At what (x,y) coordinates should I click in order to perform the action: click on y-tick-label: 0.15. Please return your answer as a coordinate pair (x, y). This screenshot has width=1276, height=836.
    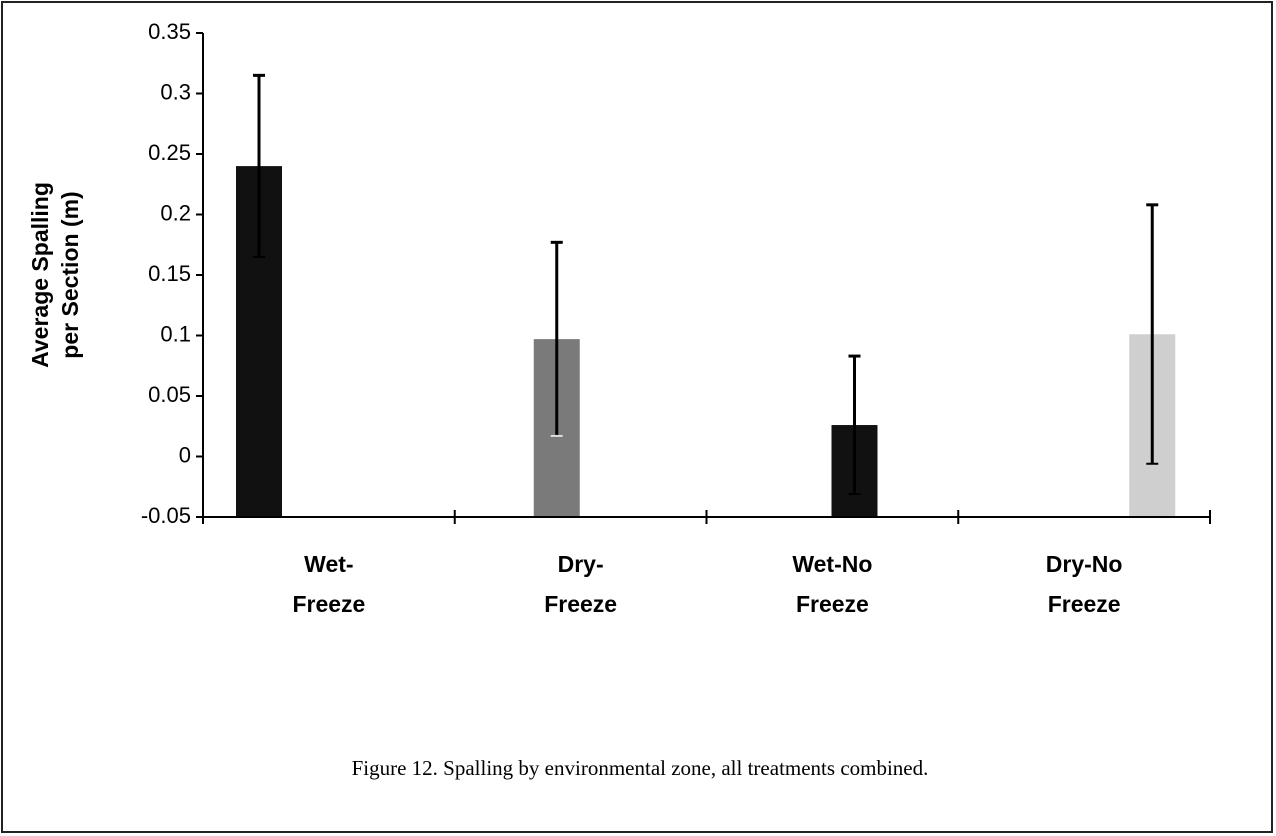
    Looking at the image, I should click on (169, 273).